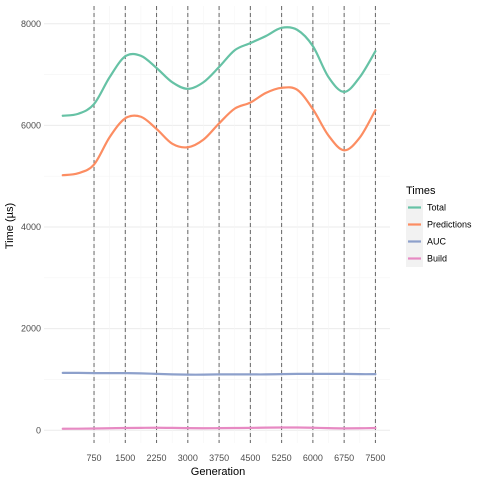 This screenshot has height=480, width=480. What do you see at coordinates (282, 458) in the screenshot?
I see `x-tick-label: 5250` at bounding box center [282, 458].